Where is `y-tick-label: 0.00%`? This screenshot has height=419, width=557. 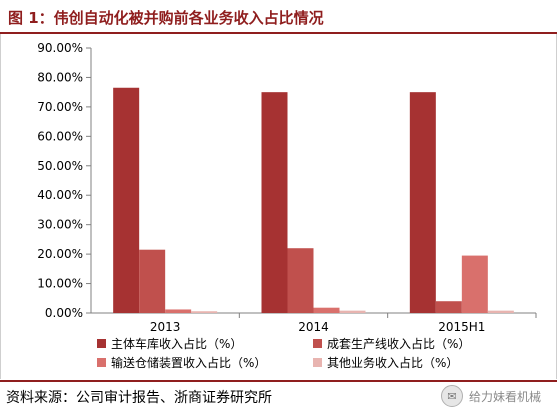
y-tick-label: 0.00% is located at coordinates (64, 313).